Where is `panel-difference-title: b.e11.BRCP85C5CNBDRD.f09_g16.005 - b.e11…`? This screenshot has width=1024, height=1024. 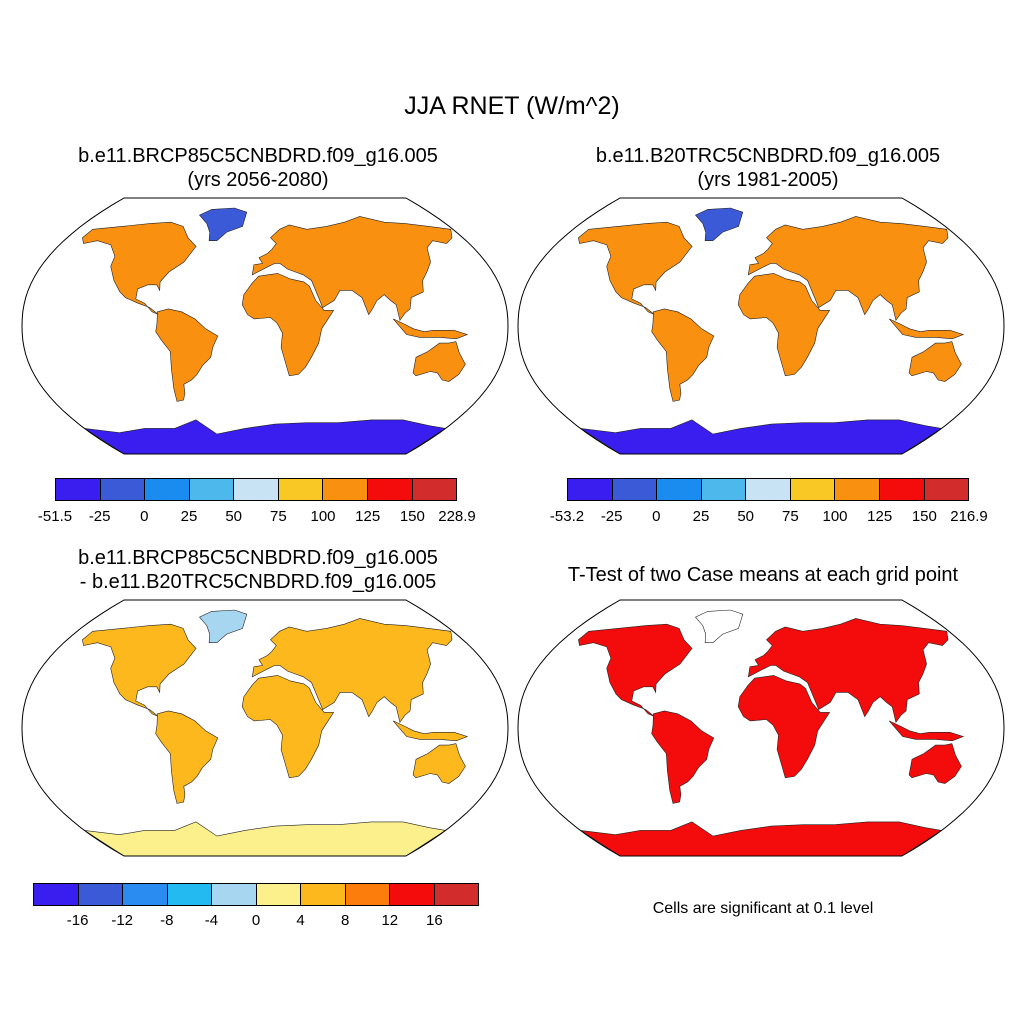
panel-difference-title: b.e11.BRCP85C5CNBDRD.f09_g16.005 - b.e11… is located at coordinates (258, 570).